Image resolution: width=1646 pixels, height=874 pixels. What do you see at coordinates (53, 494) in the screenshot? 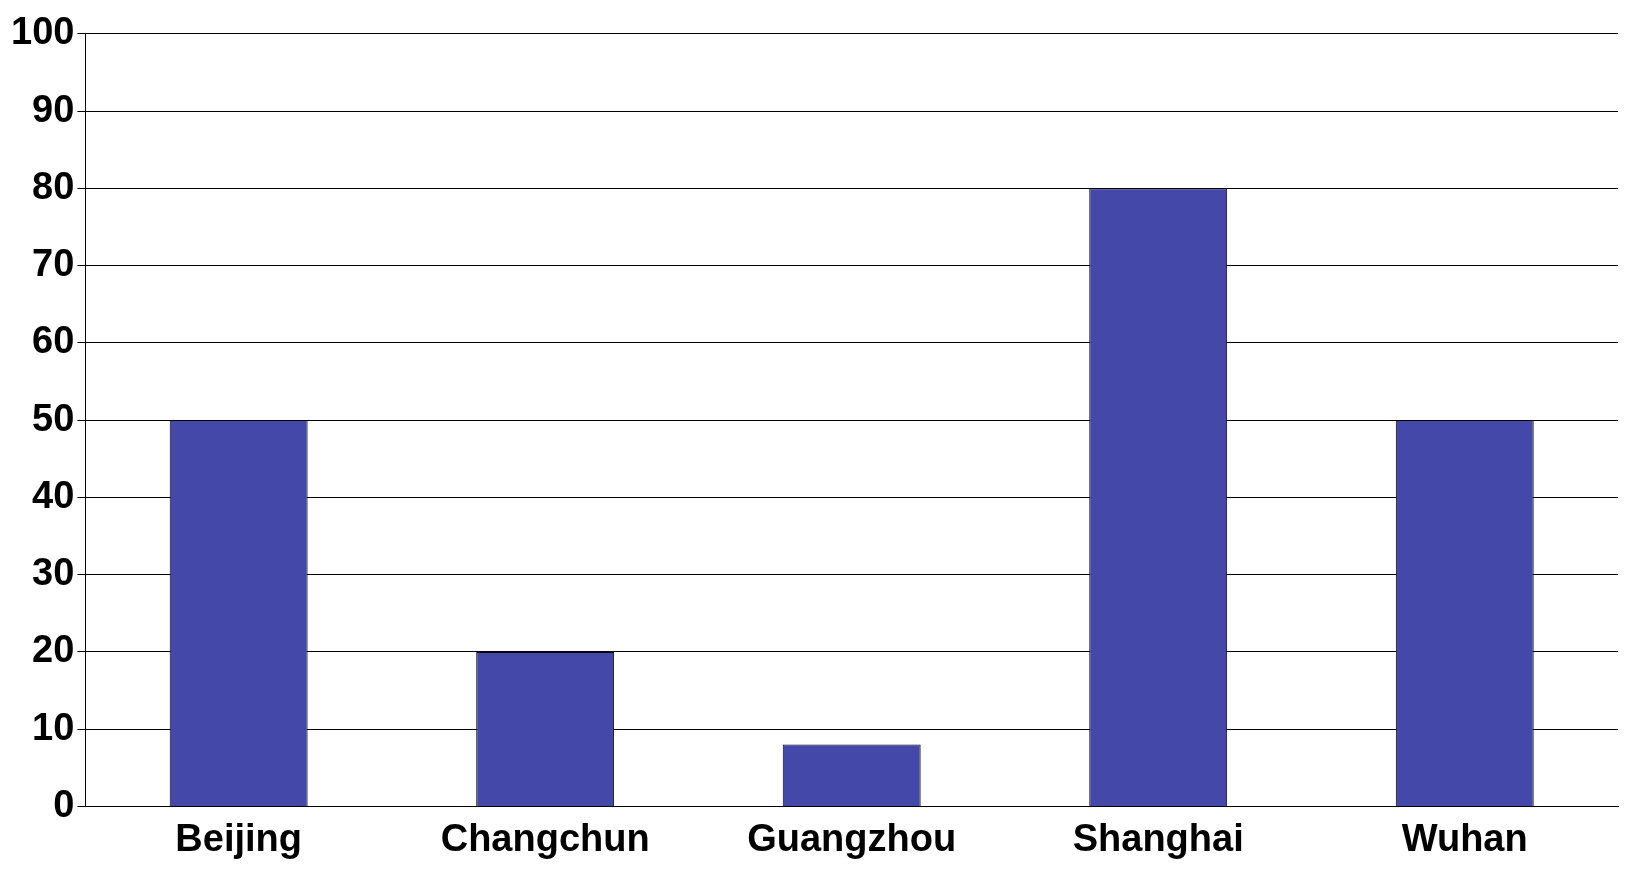
I see `y-tick-label: 40` at bounding box center [53, 494].